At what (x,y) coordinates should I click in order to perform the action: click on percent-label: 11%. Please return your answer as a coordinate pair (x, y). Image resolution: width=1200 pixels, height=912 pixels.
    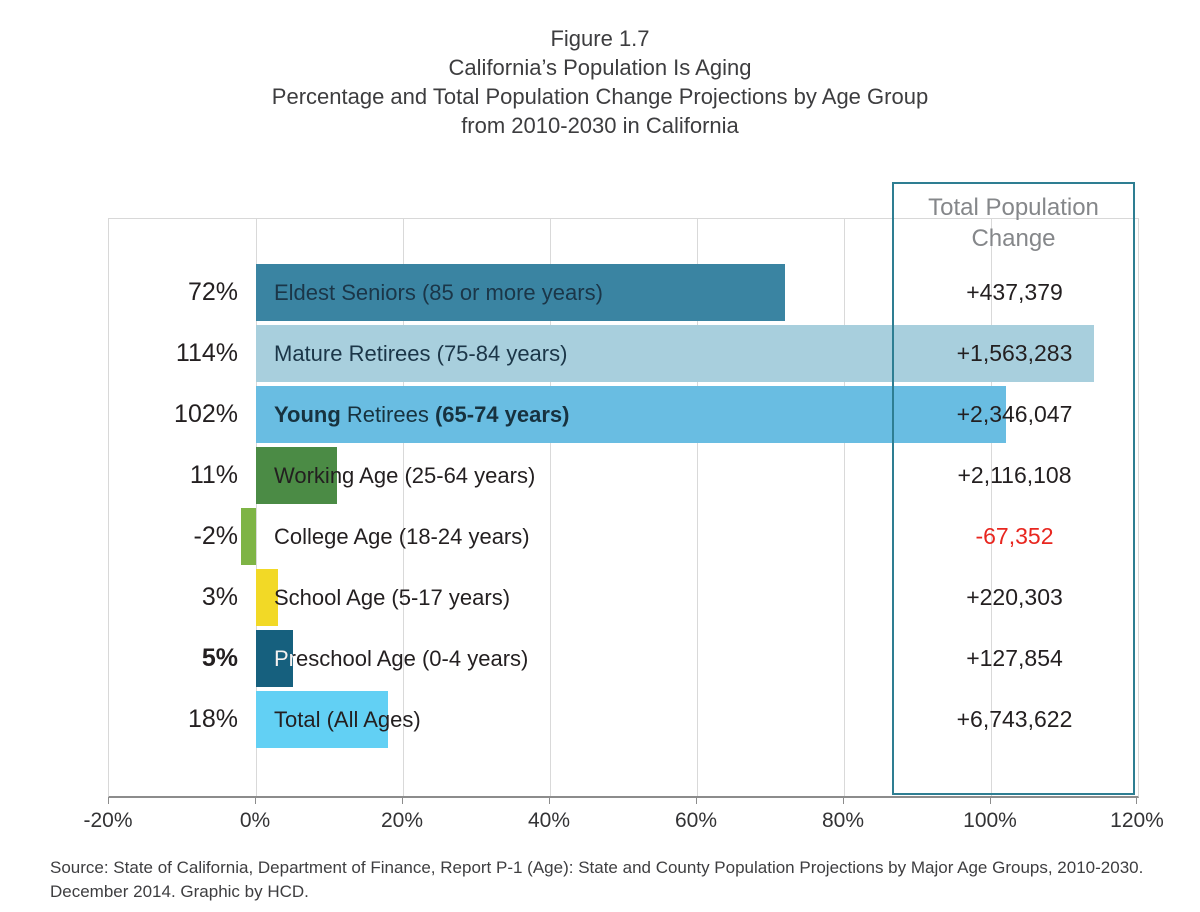
    Looking at the image, I should click on (213, 475).